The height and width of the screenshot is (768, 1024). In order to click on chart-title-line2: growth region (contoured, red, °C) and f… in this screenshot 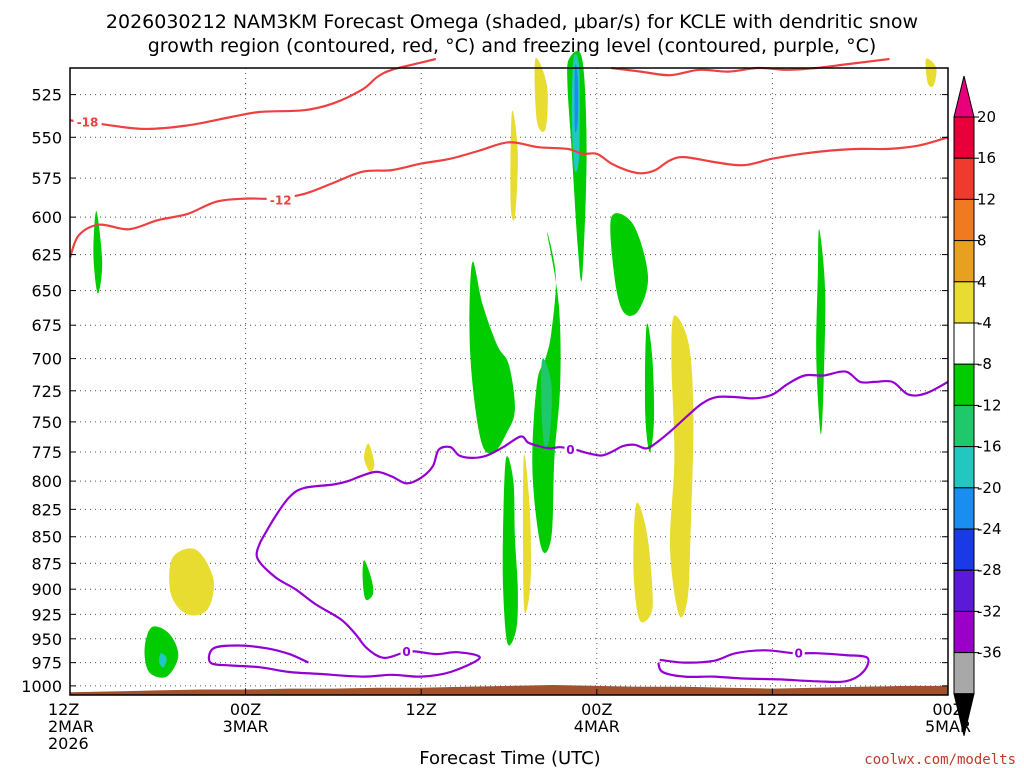, I will do `click(512, 46)`.